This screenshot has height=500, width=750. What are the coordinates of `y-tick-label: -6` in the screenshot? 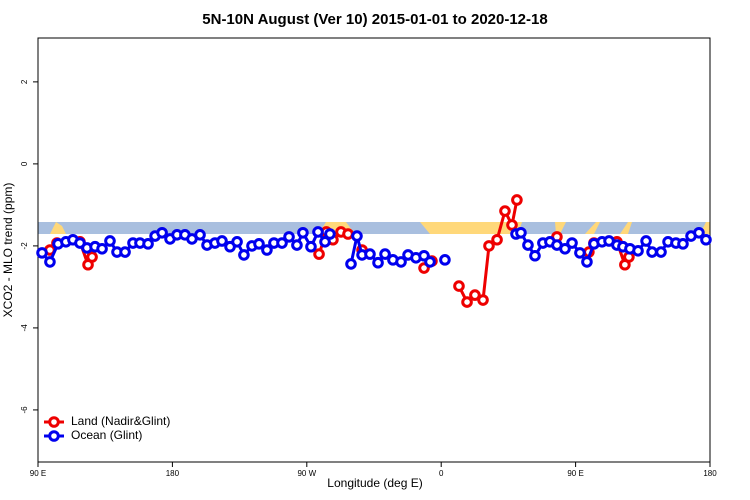 It's located at (24, 410).